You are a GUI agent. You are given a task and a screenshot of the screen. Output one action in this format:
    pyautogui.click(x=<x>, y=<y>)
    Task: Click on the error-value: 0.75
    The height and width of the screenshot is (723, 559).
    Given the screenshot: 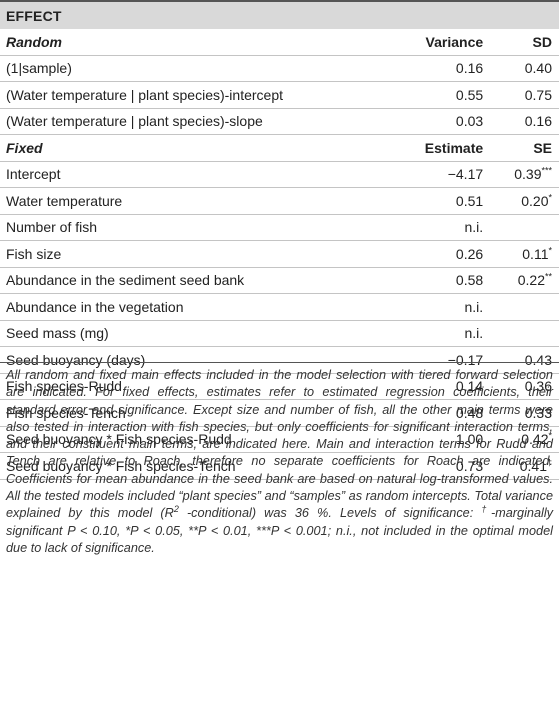 What is the action you would take?
    pyautogui.click(x=538, y=94)
    